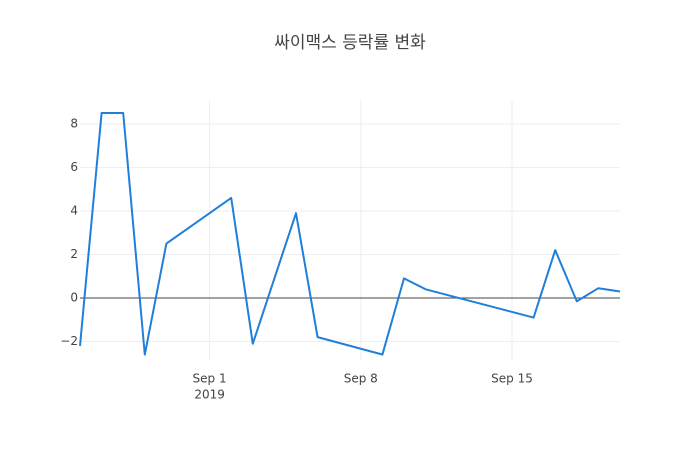 This screenshot has height=450, width=700. Describe the element at coordinates (74, 123) in the screenshot. I see `y-tick-label: 8` at that location.